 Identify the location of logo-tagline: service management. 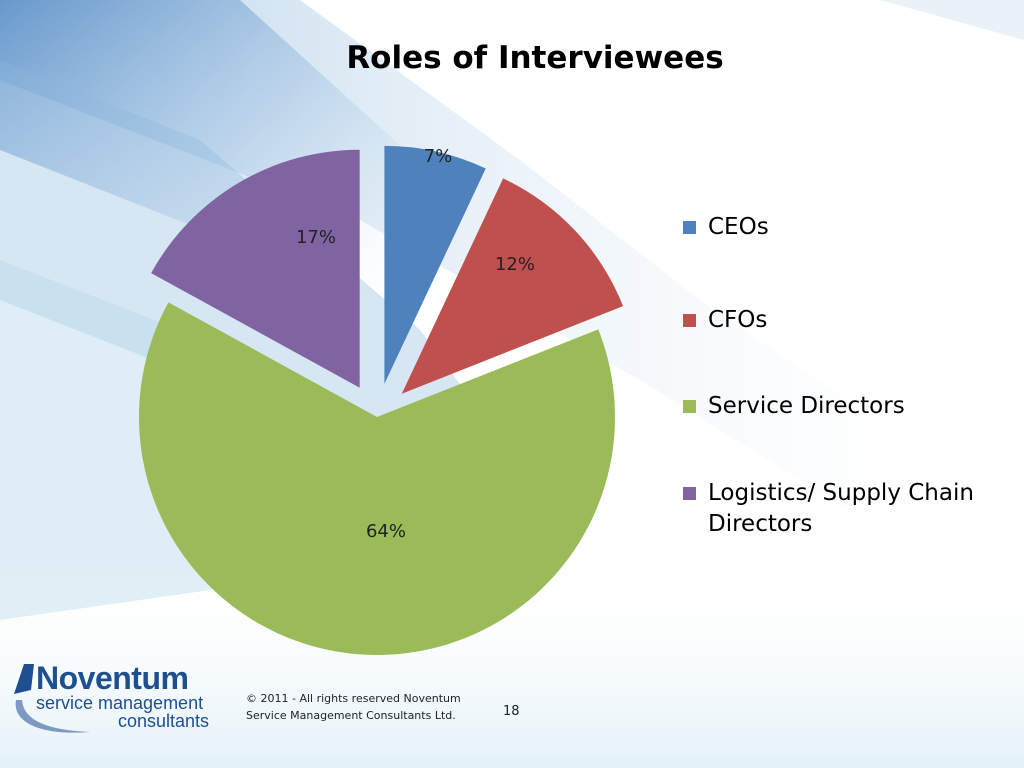
(120, 703).